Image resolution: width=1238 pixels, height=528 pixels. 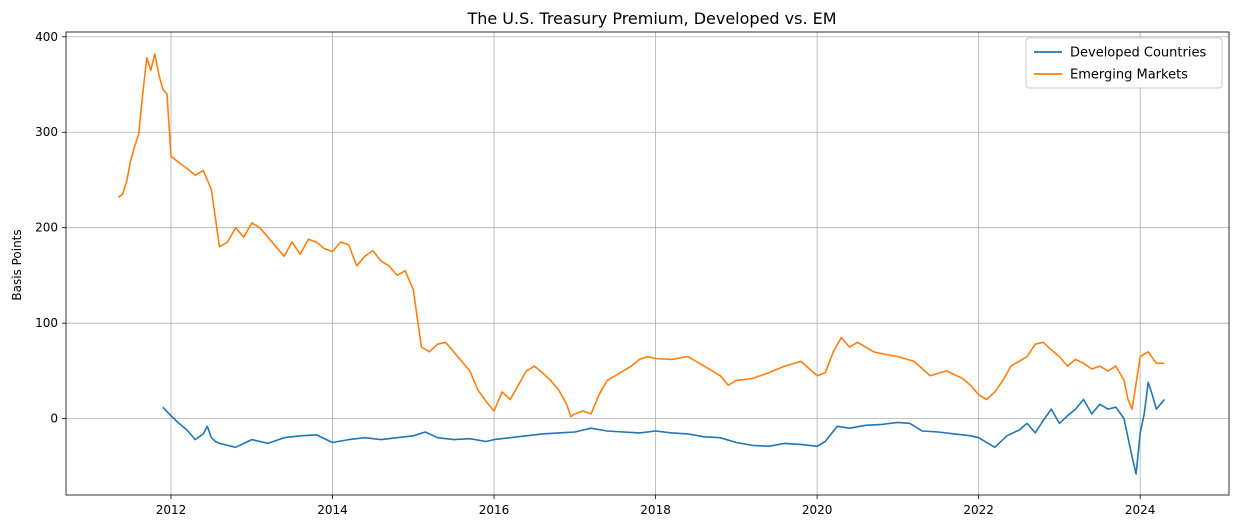 What do you see at coordinates (1140, 510) in the screenshot?
I see `x-tick-label: 2024` at bounding box center [1140, 510].